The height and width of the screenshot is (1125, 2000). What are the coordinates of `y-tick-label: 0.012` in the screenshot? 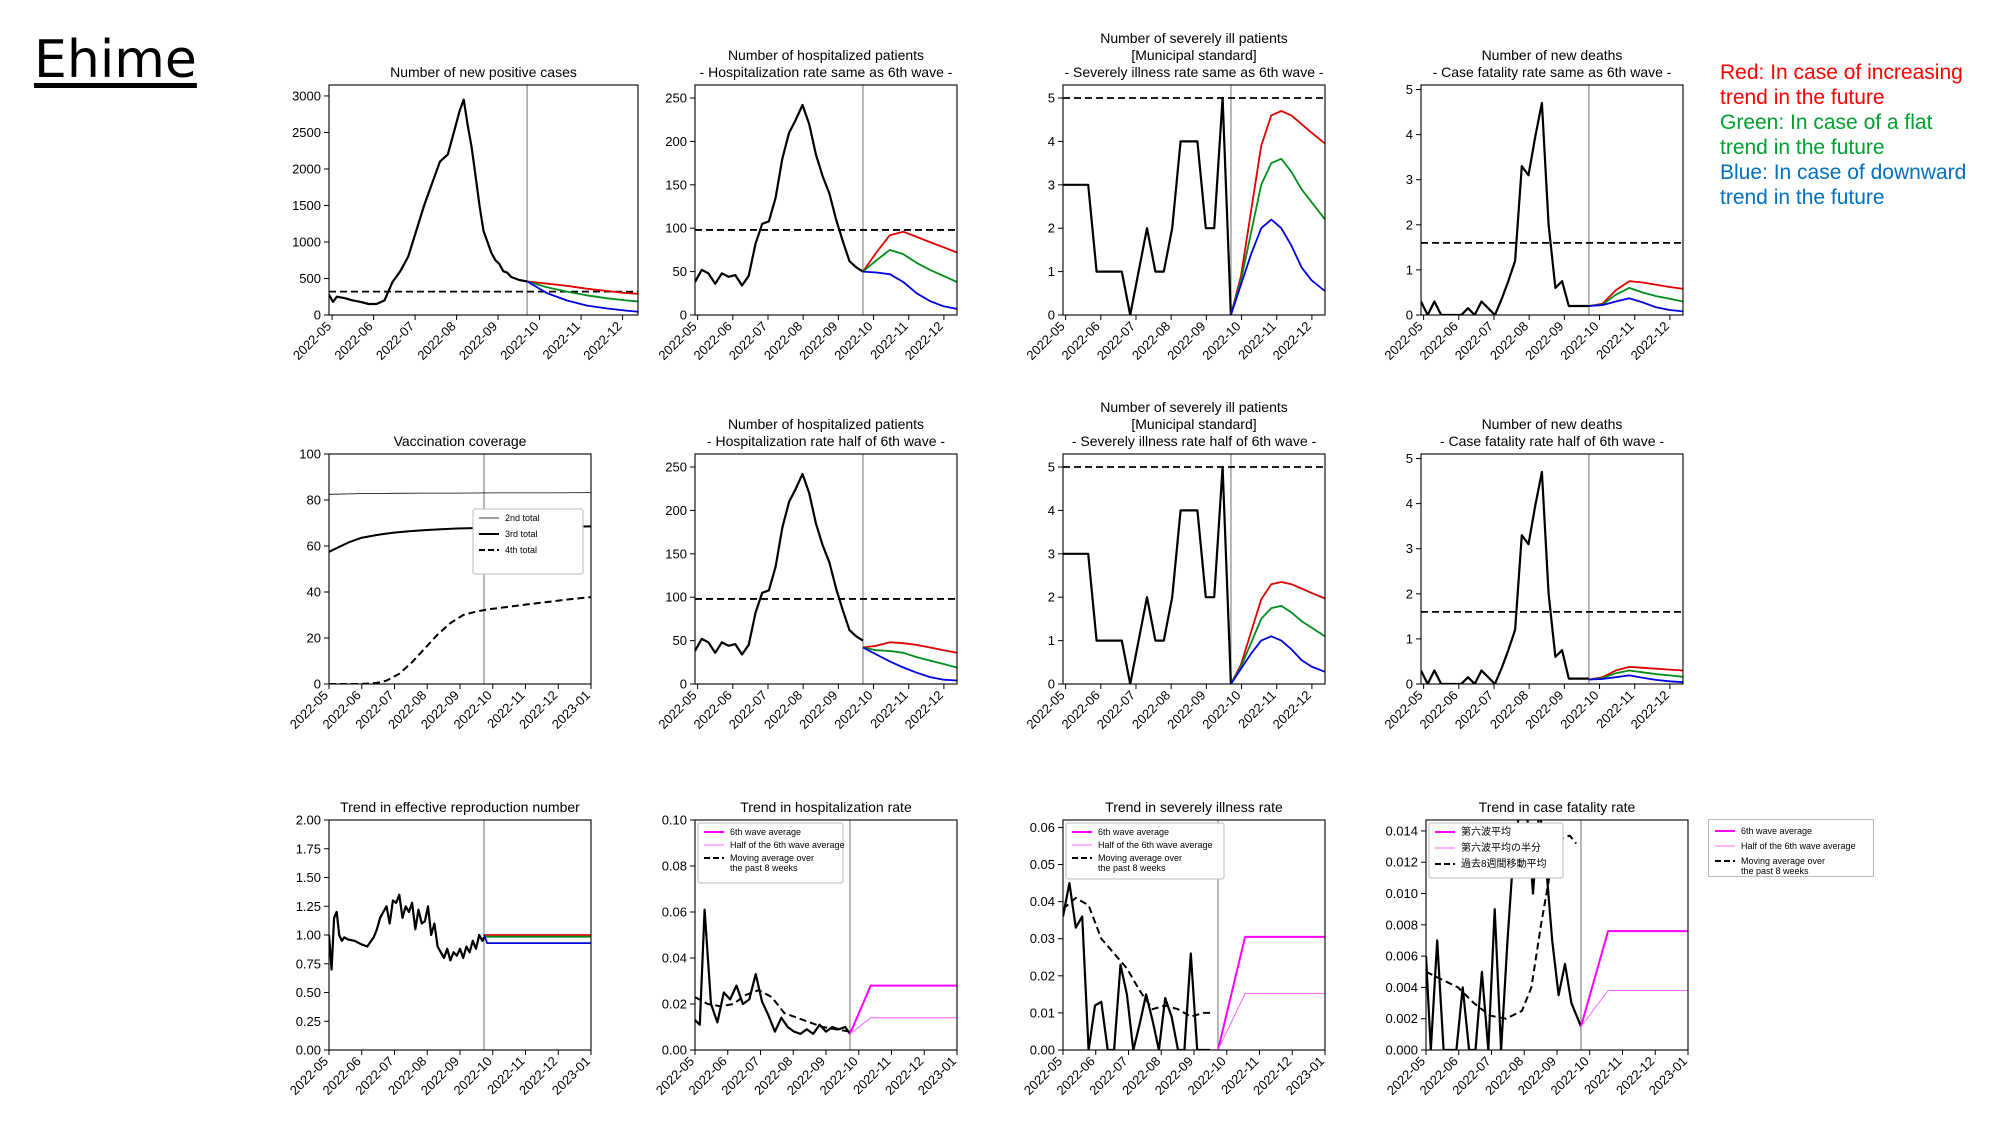 It's located at (1401, 862).